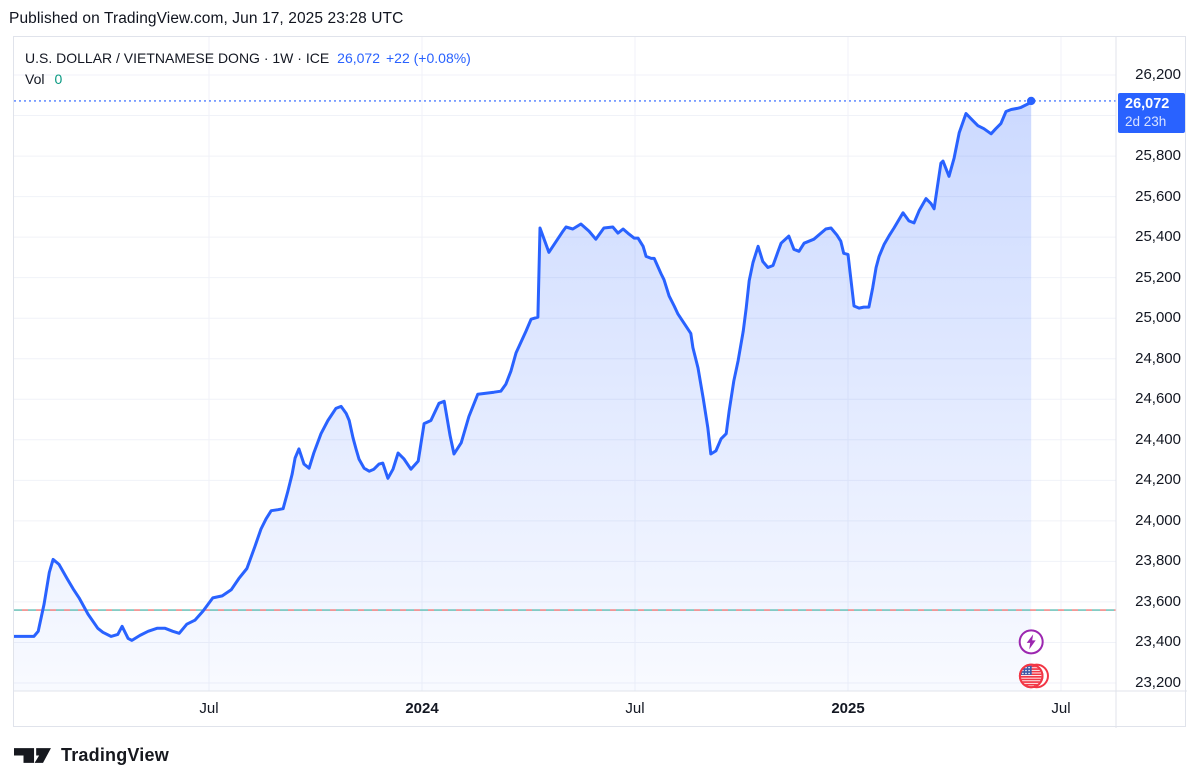 The width and height of the screenshot is (1200, 777). Describe the element at coordinates (1147, 103) in the screenshot. I see `last-price-value: 26,072` at that location.